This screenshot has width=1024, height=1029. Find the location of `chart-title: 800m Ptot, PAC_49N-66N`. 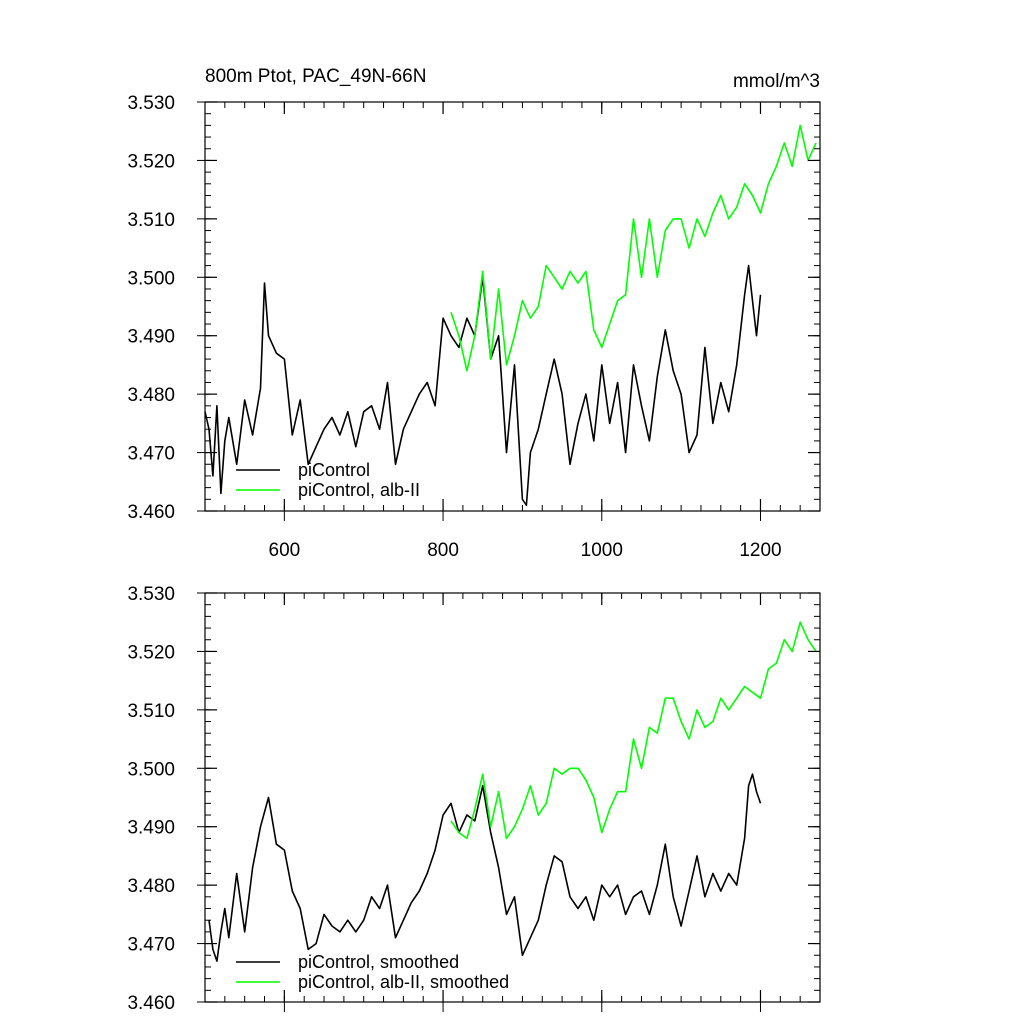

chart-title: 800m Ptot, PAC_49N-66N is located at coordinates (315, 76).